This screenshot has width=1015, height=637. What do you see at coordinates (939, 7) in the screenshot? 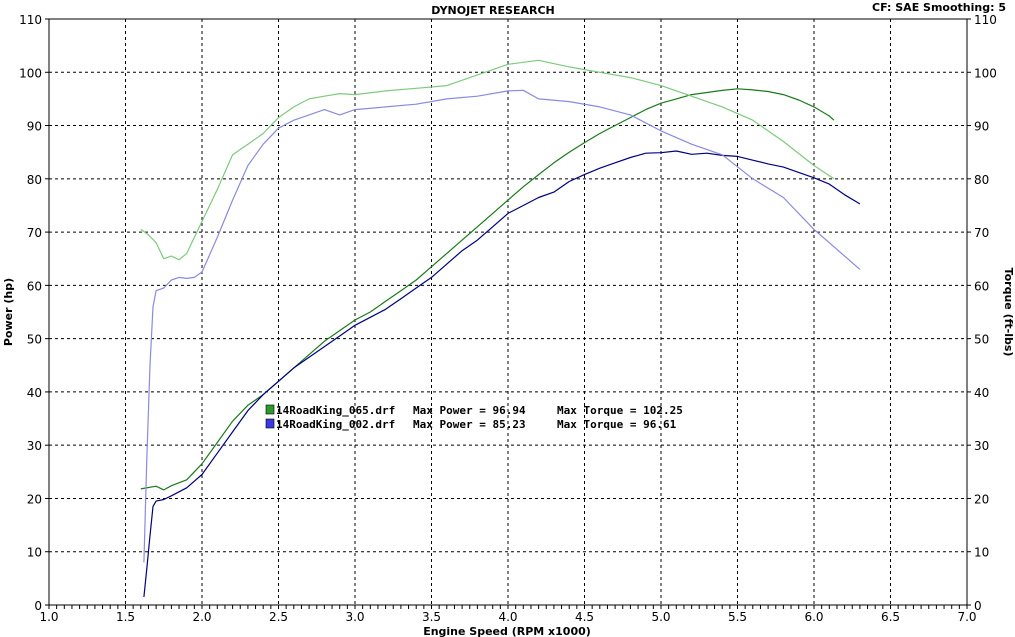
I see `correction-factor-info: CF: SAE Smoothing: 5` at bounding box center [939, 7].